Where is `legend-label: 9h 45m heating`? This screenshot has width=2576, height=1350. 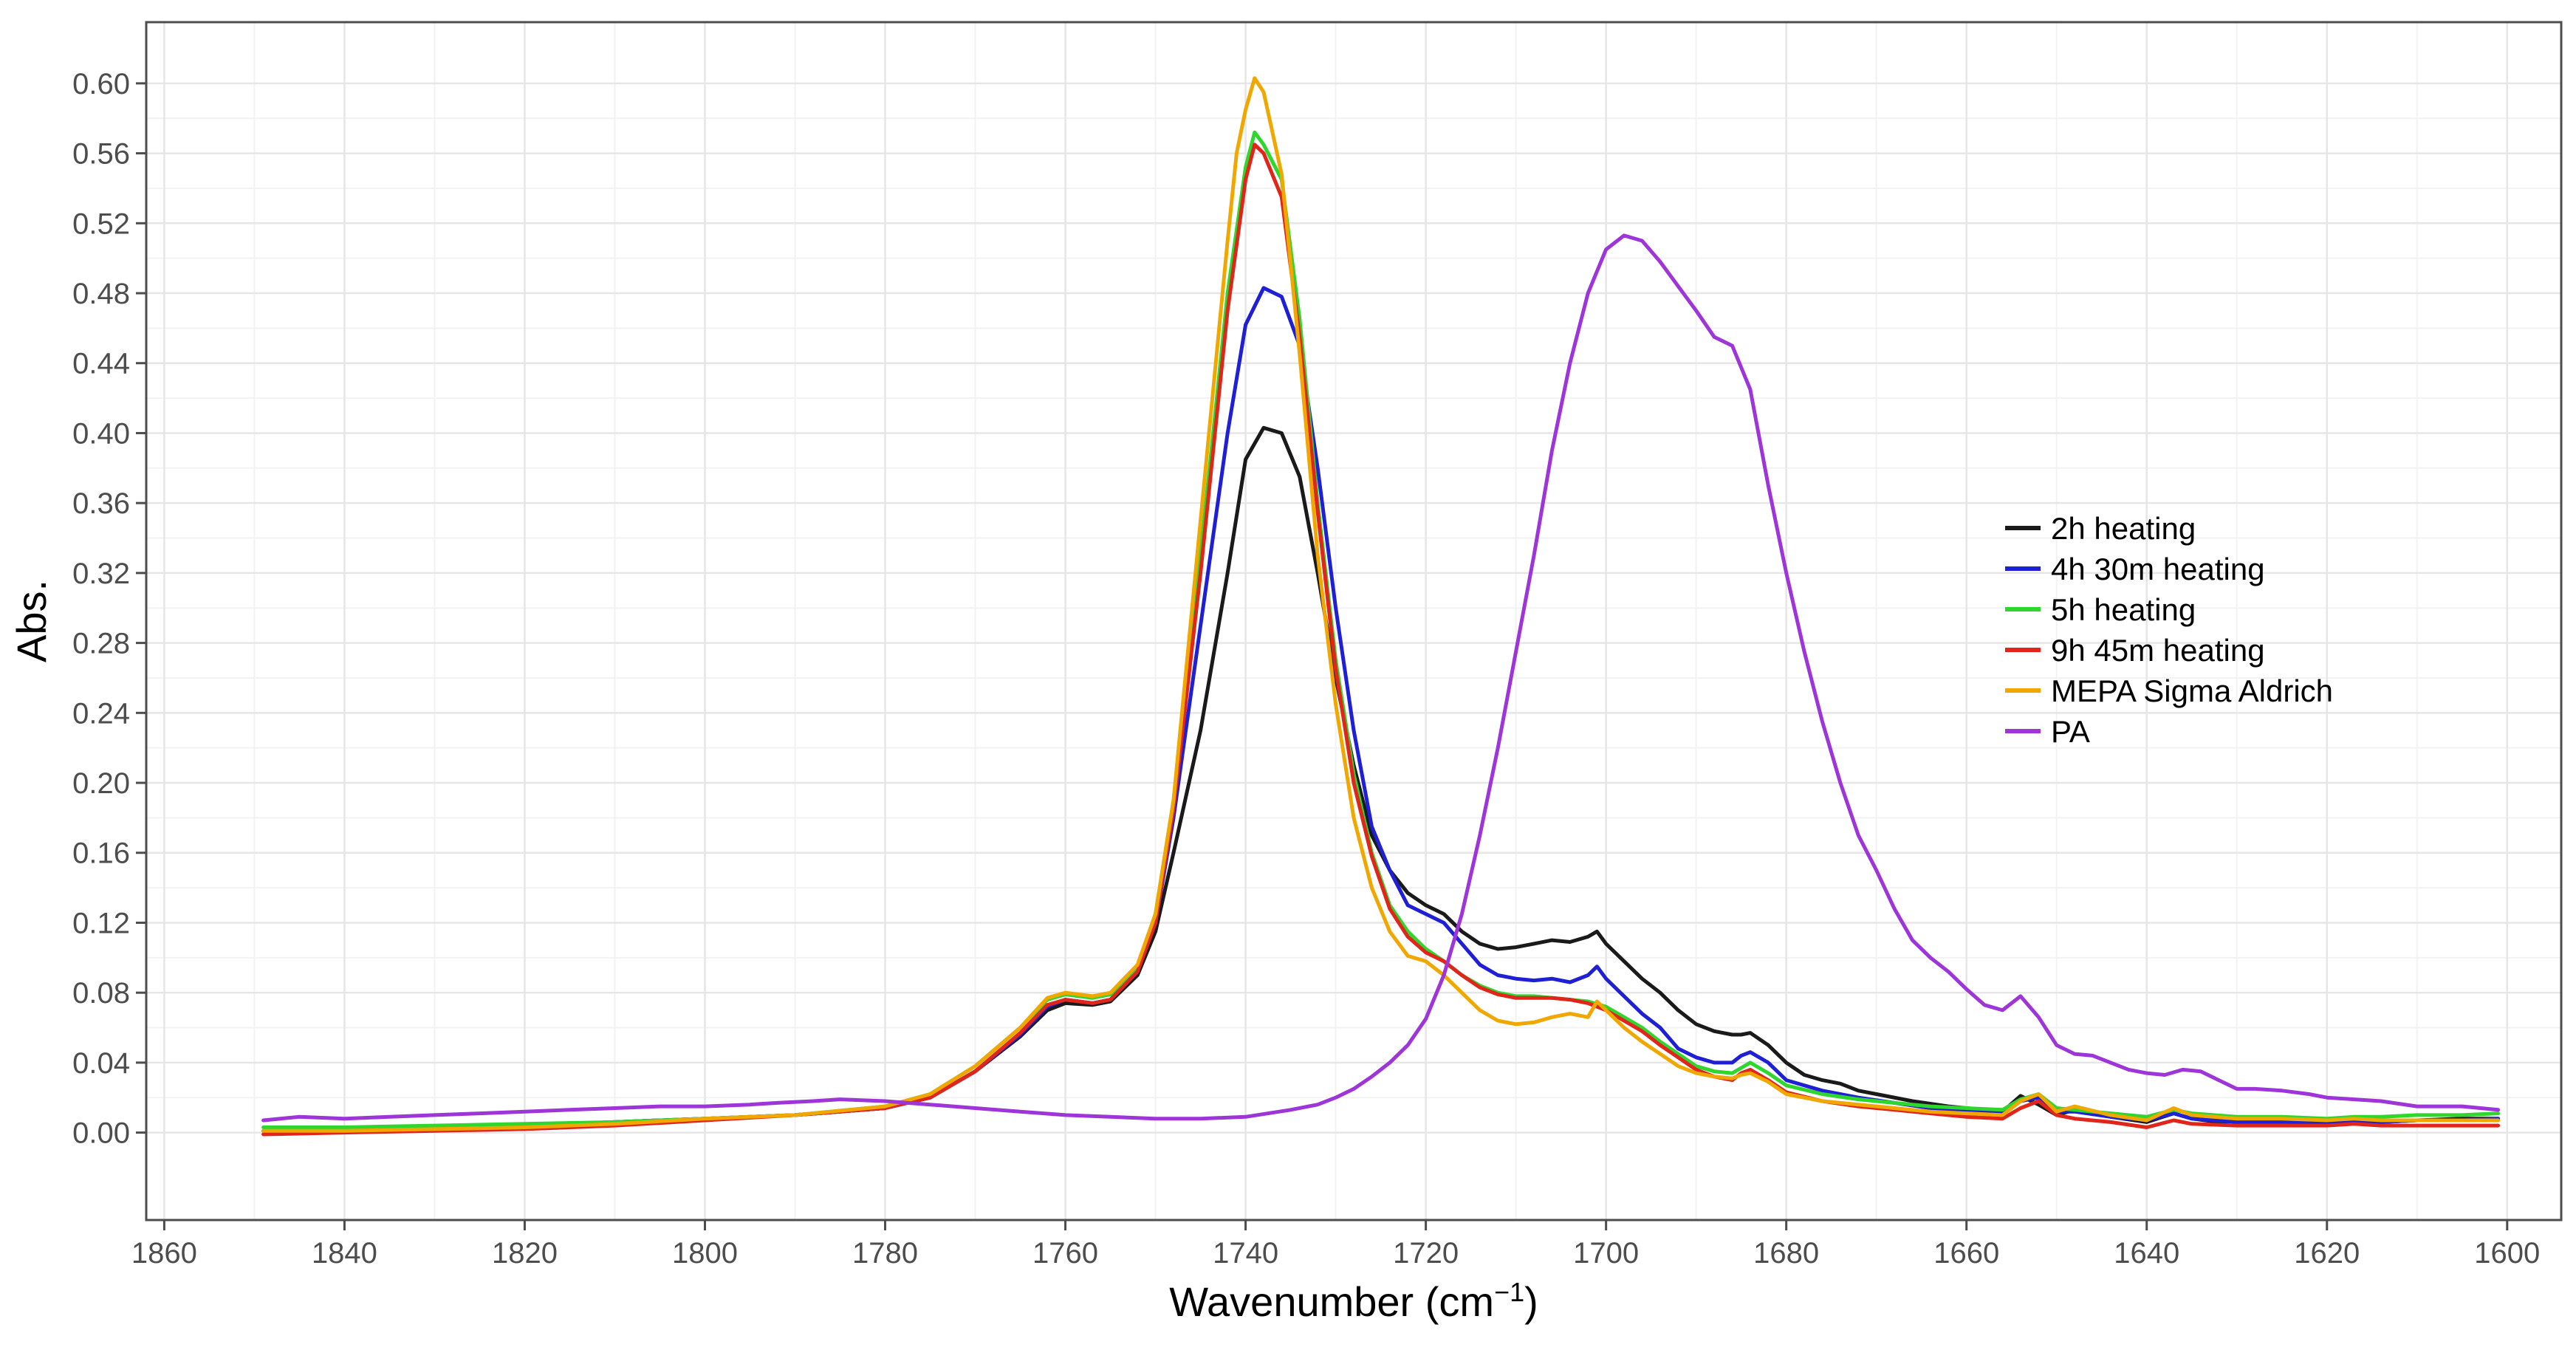
legend-label: 9h 45m heating is located at coordinates (2158, 650).